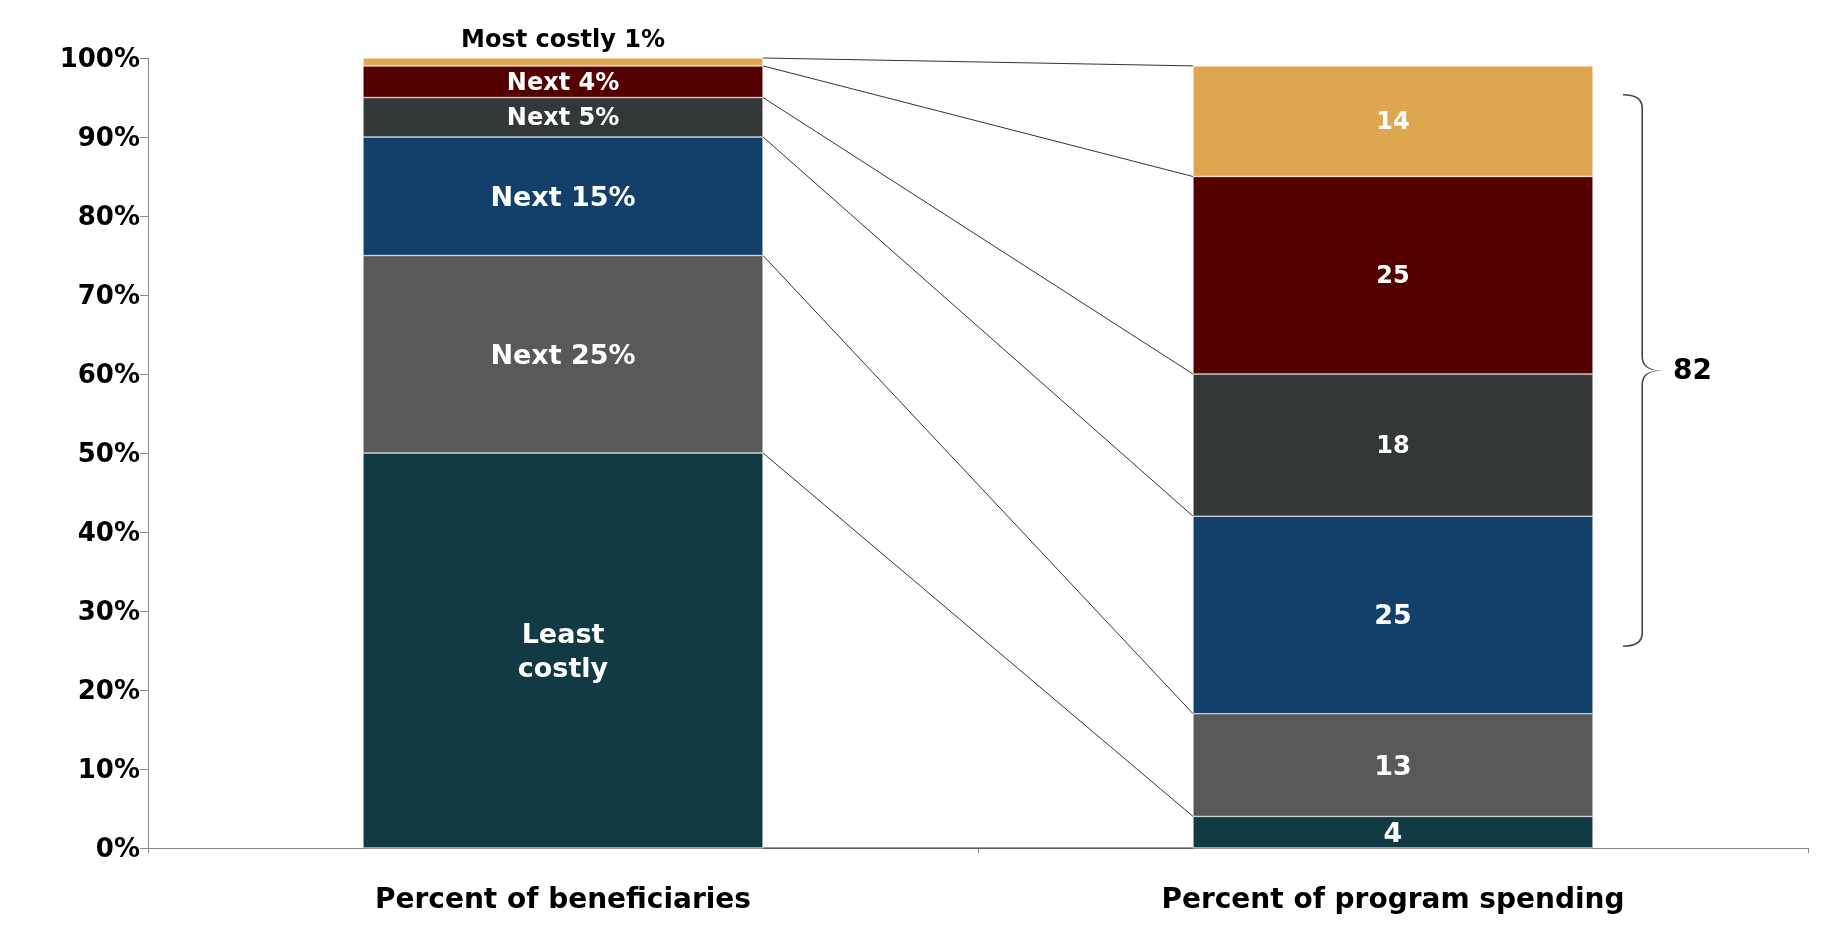 The width and height of the screenshot is (1845, 952). What do you see at coordinates (108, 769) in the screenshot?
I see `y-tick-label: 10%` at bounding box center [108, 769].